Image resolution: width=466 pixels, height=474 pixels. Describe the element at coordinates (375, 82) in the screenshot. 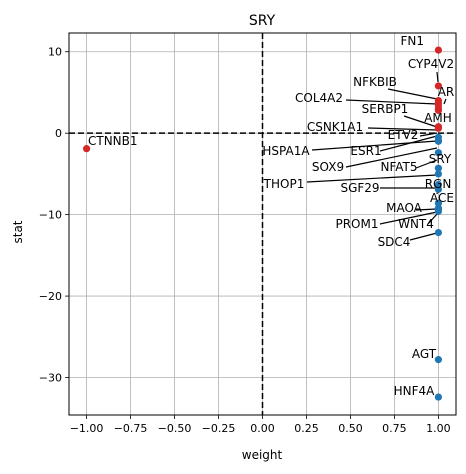

I see `point-label-nfkbib: NFKBIB` at that location.